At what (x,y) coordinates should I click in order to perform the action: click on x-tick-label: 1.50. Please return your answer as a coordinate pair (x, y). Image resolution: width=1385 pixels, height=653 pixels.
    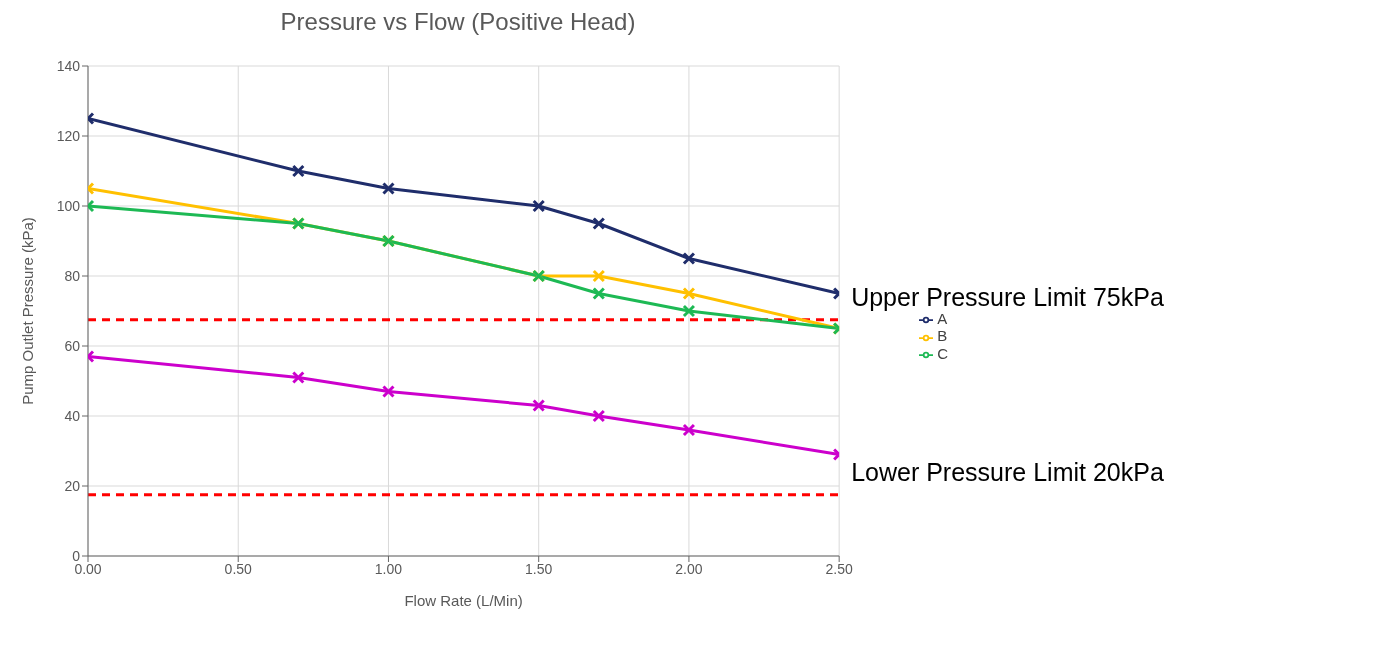
    Looking at the image, I should click on (539, 568).